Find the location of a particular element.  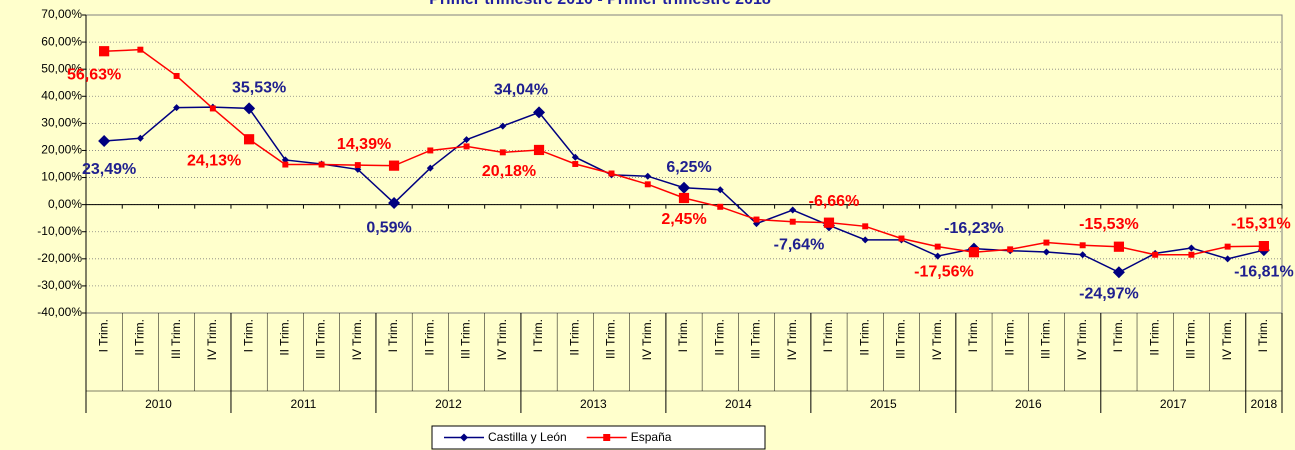

year-label: 2011 is located at coordinates (304, 404).